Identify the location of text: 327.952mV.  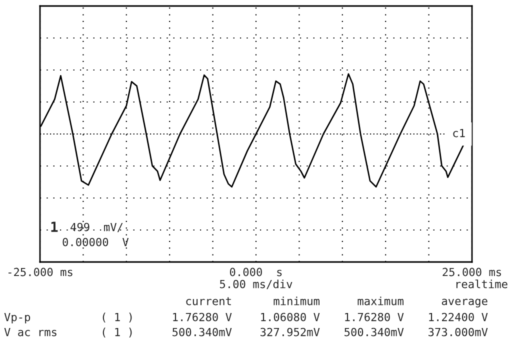
(290, 332).